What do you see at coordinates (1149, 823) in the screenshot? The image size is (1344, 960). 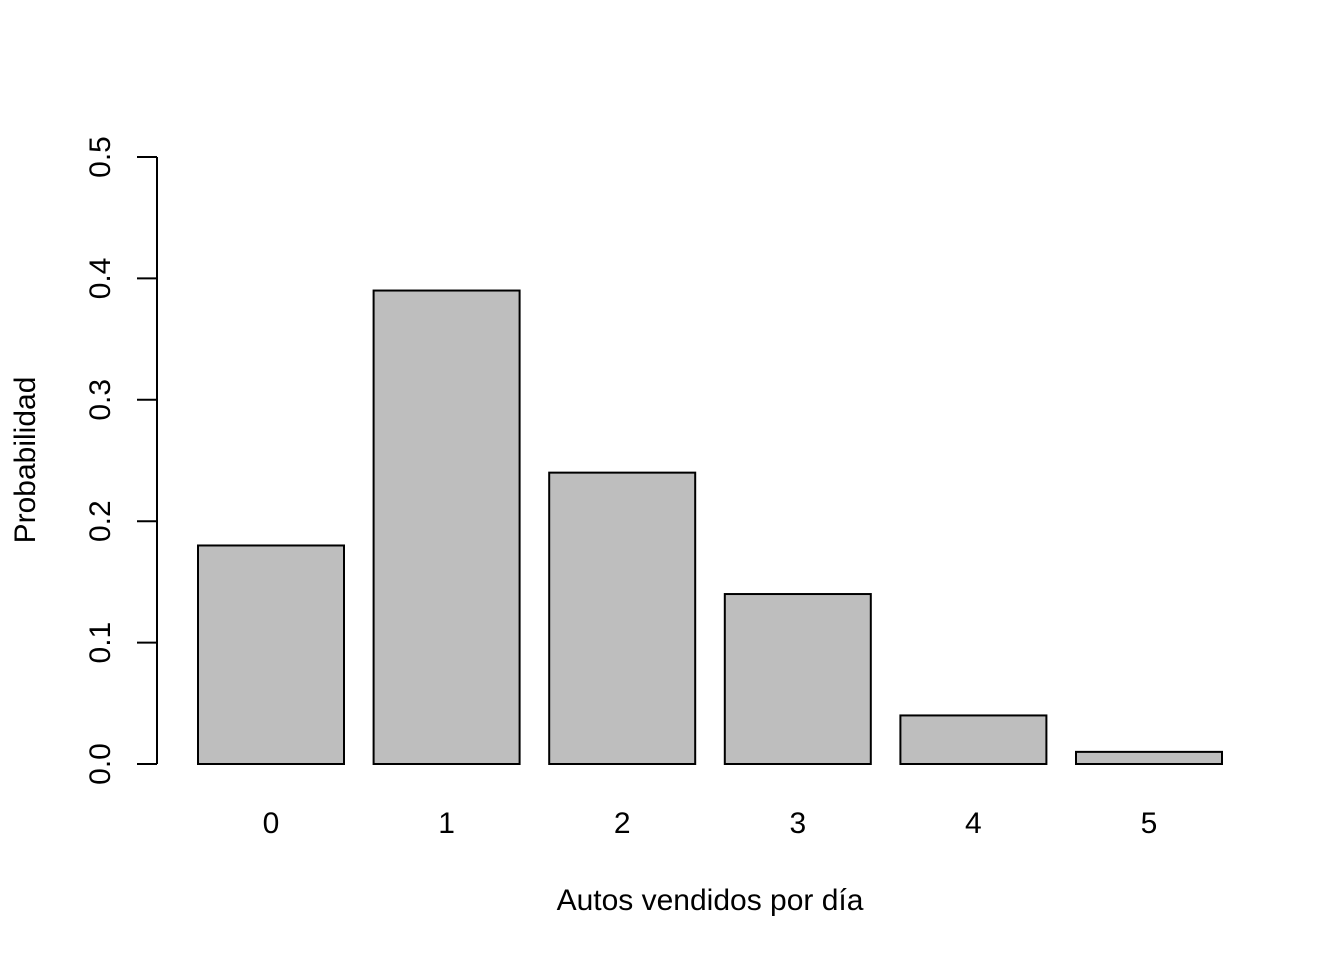 I see `x-category-label: 5` at bounding box center [1149, 823].